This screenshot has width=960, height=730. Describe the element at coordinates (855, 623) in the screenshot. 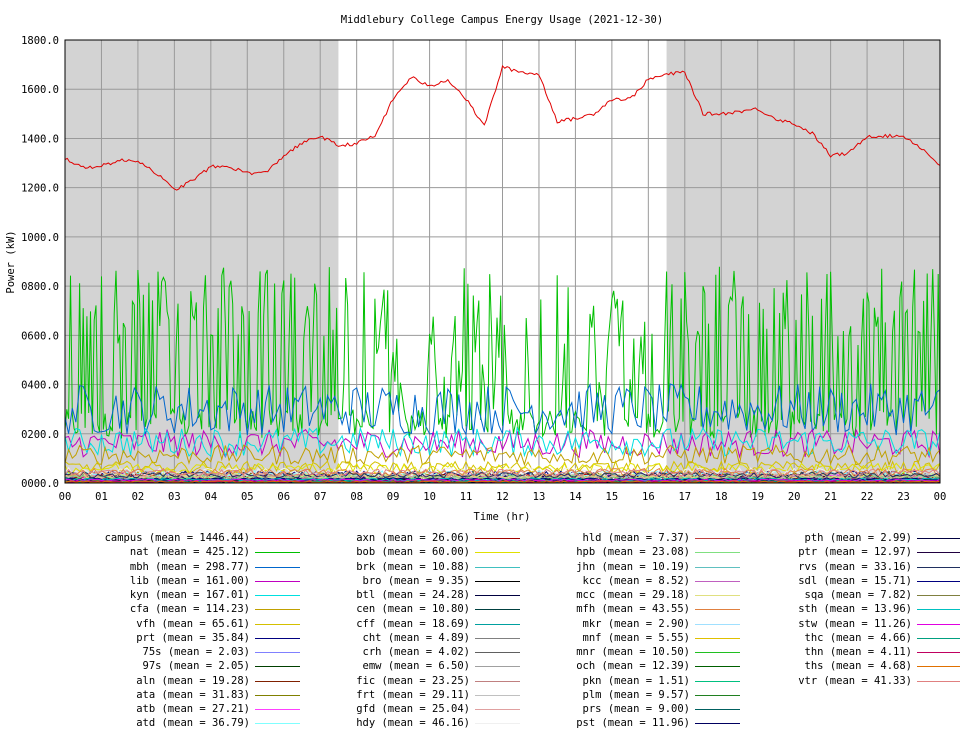

I see `legend-label: stw (mean = 11.26)` at that location.